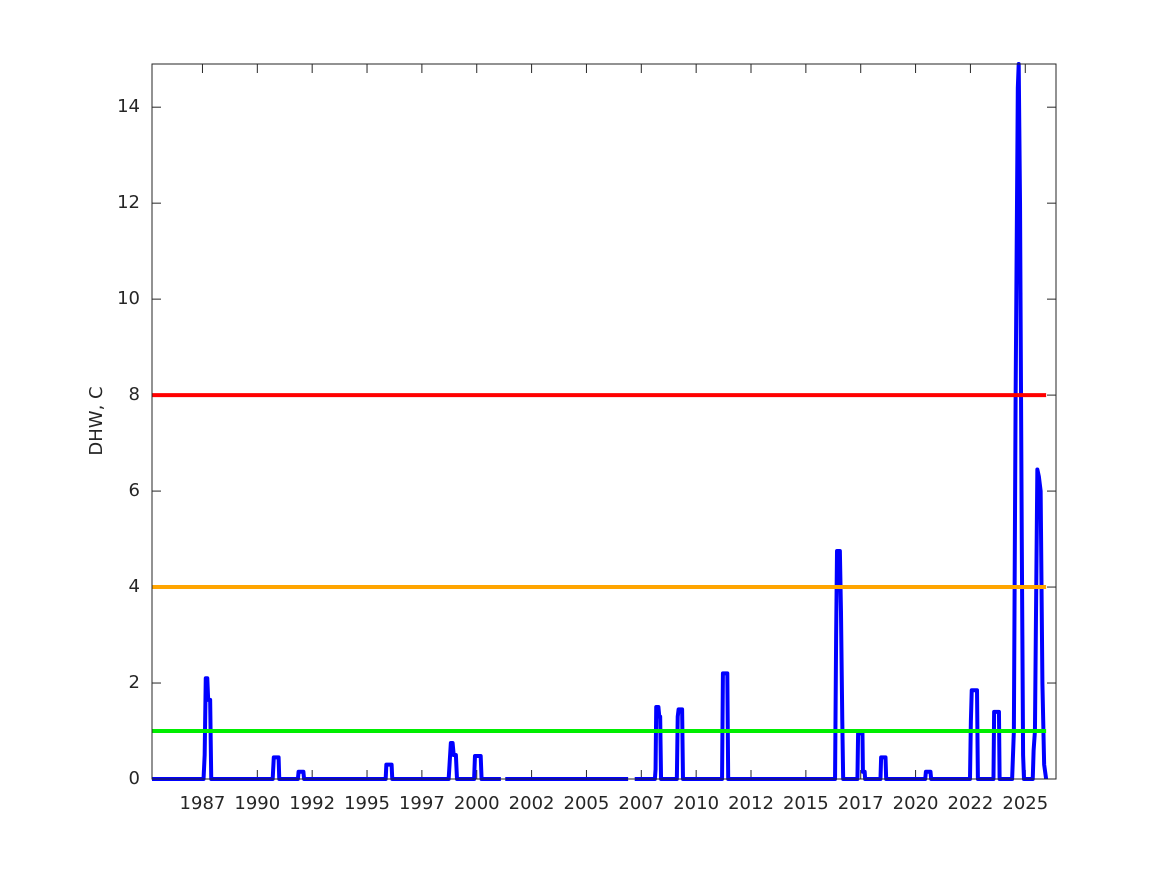  I want to click on x-tick-label: 2010, so click(696, 803).